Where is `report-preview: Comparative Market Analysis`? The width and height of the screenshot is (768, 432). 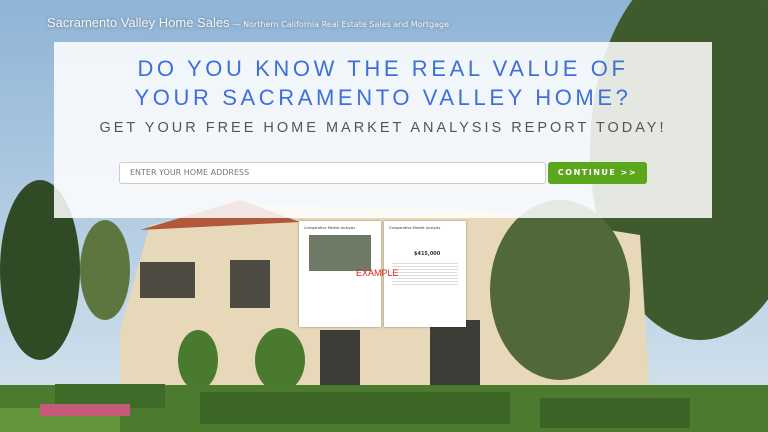
report-preview: Comparative Market Analysis is located at coordinates (340, 274).